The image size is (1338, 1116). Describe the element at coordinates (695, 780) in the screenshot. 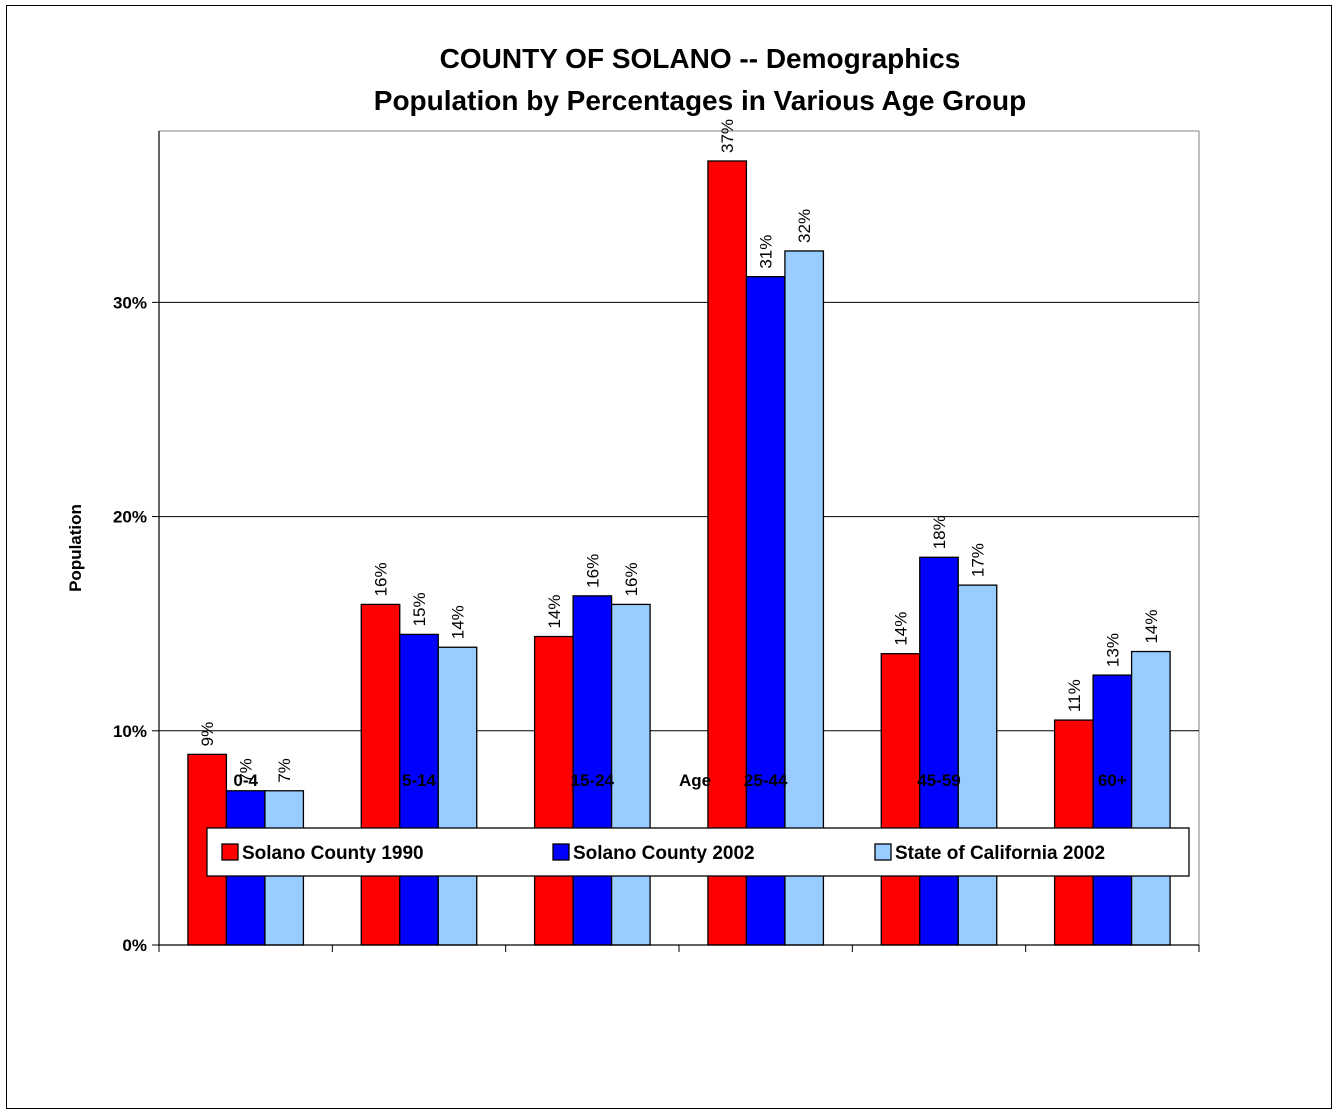

I see `x-axis-title: Age` at that location.